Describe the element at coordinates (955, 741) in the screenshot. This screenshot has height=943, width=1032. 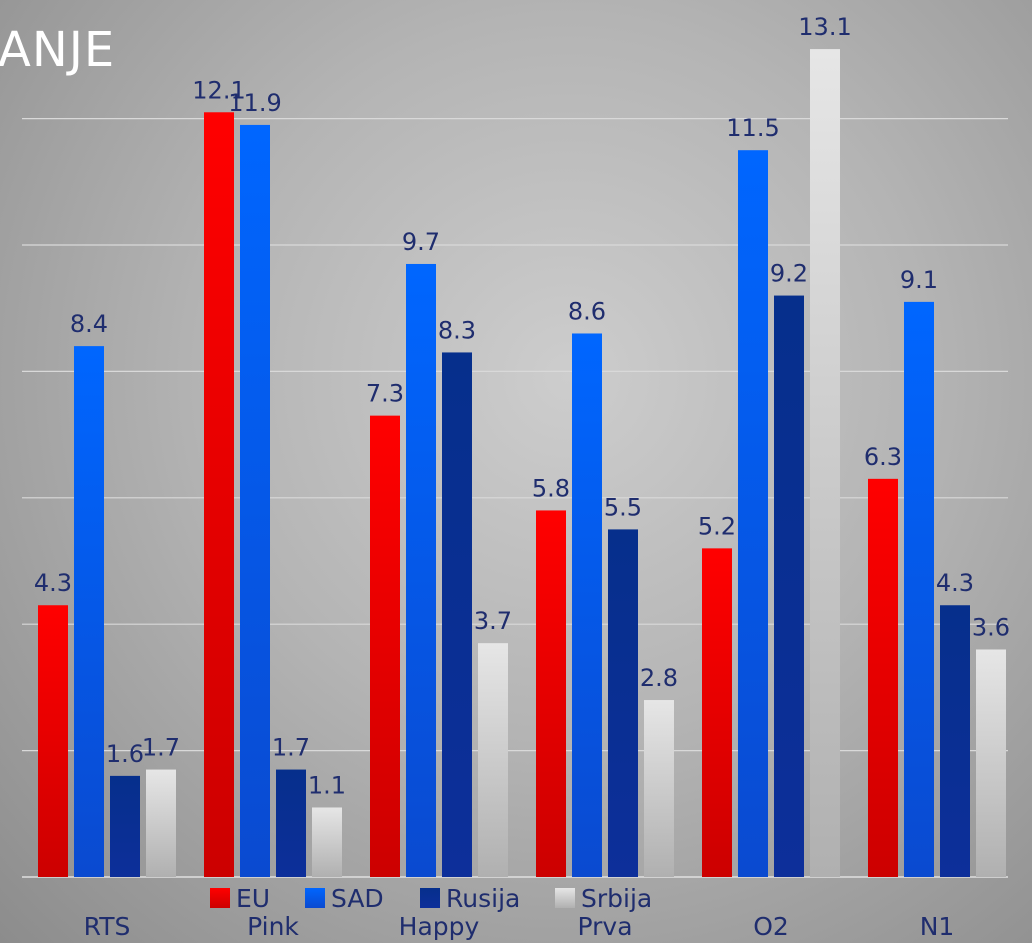
I see `bar-rusija-n1` at that location.